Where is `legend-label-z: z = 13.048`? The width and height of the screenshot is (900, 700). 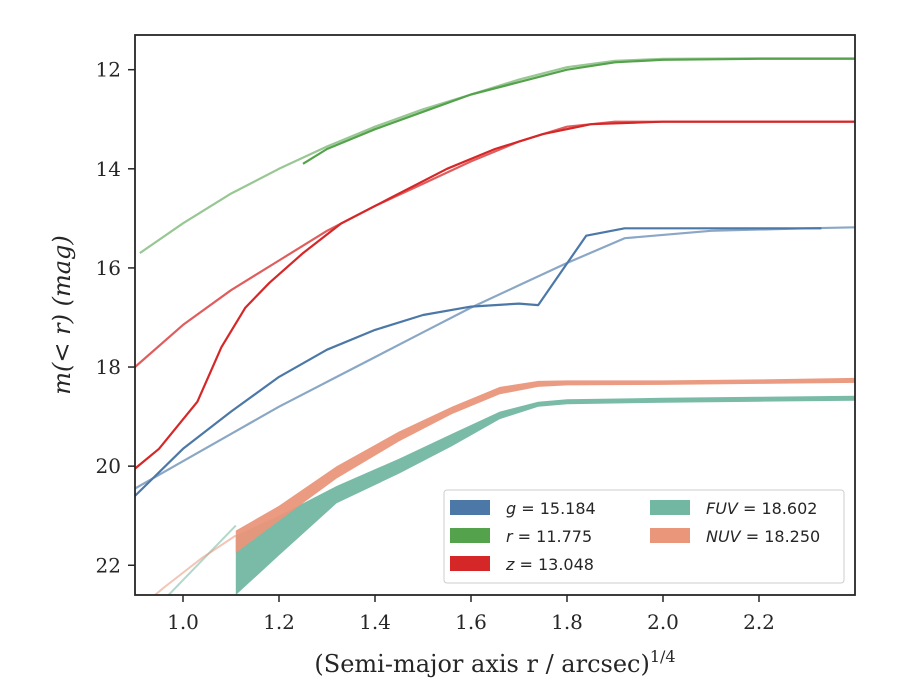 legend-label-z: z = 13.048 is located at coordinates (549, 564).